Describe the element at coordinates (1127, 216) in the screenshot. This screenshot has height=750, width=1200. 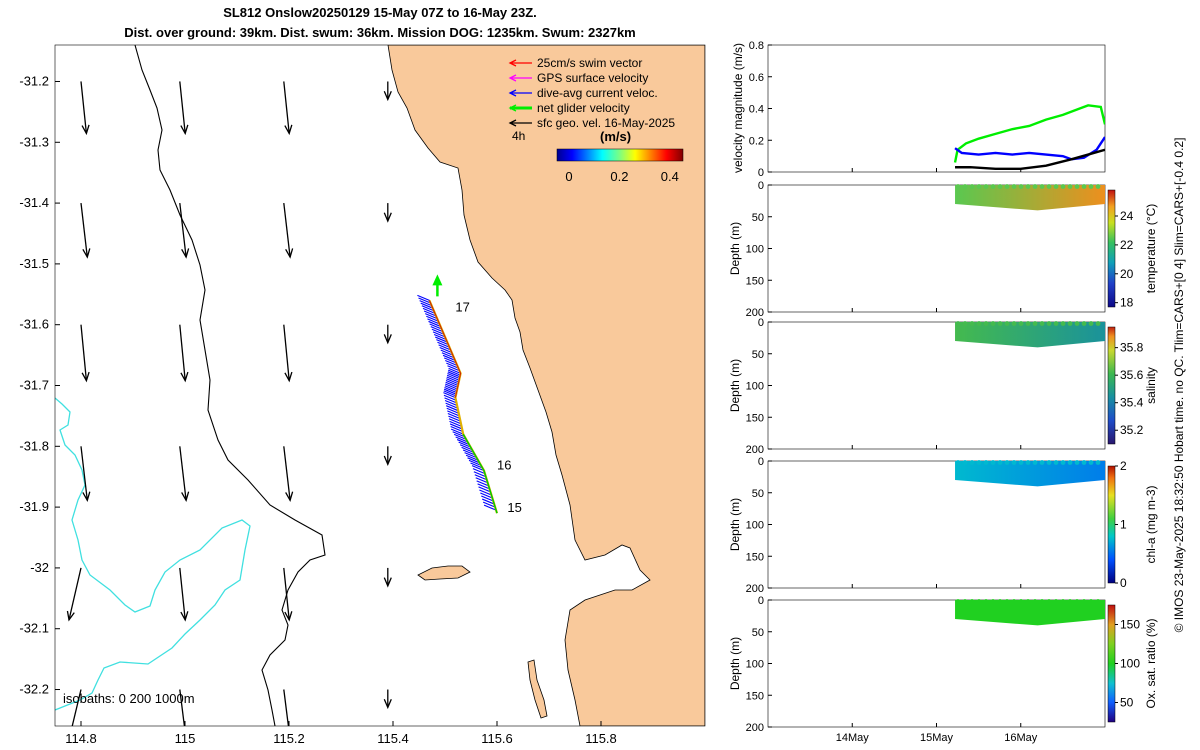
I see `section-colorbar-tick-label: 24` at that location.